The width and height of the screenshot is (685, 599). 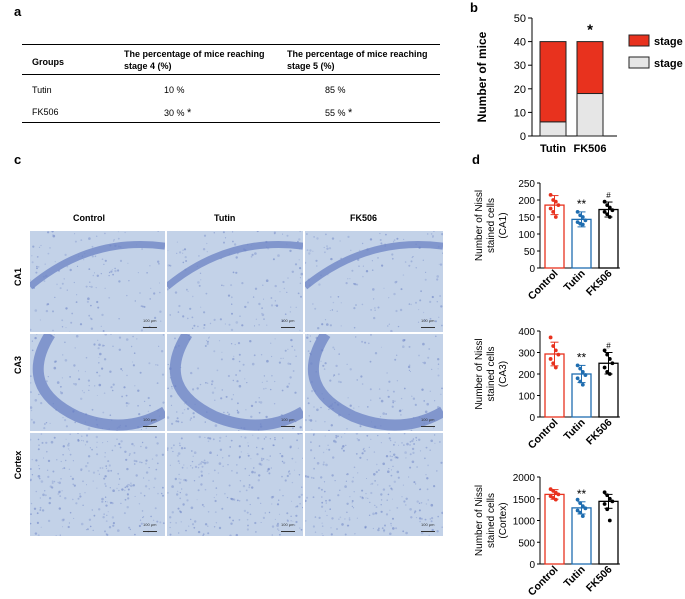 I want to click on table-top-rule, so click(x=231, y=44).